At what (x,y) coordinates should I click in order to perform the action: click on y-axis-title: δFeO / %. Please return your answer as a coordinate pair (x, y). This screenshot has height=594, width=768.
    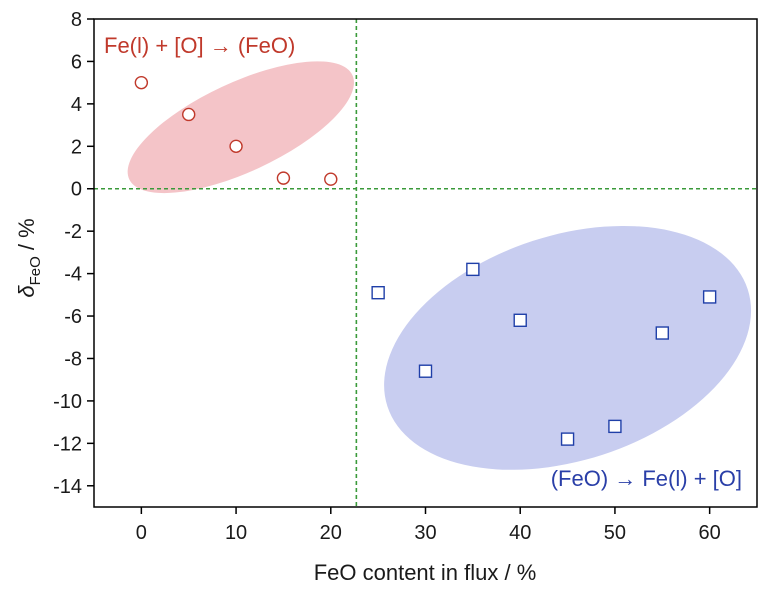
    Looking at the image, I should click on (29, 257).